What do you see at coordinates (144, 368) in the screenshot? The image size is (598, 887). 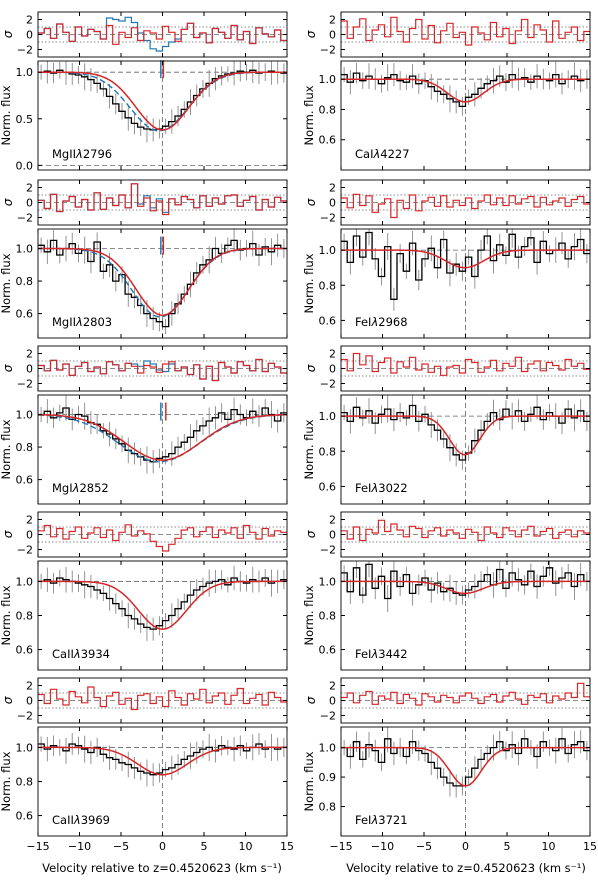 I see `residual-panel-MgI2852: −2 0 2 σ` at bounding box center [144, 368].